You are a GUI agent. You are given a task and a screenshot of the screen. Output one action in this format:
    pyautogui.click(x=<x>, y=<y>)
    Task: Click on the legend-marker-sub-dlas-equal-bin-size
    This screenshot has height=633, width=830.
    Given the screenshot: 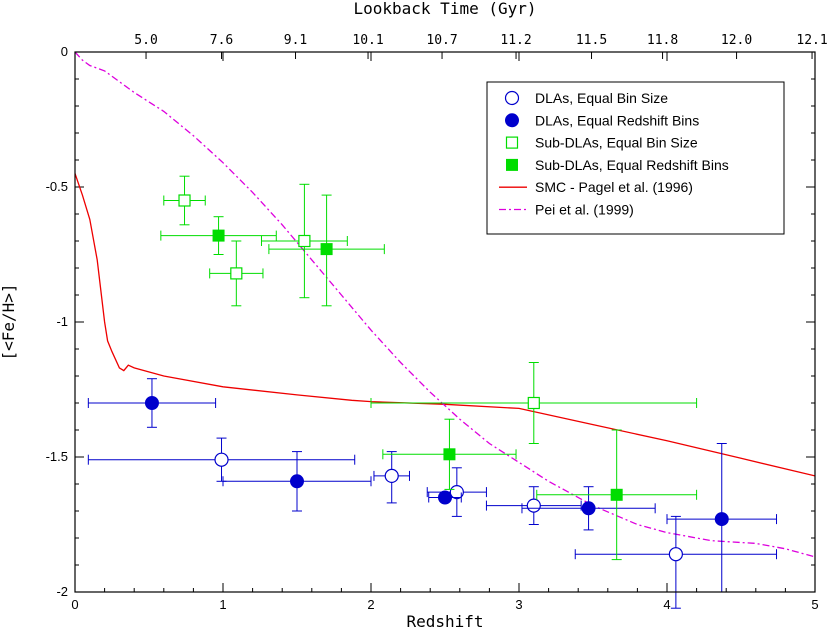 What is the action you would take?
    pyautogui.click(x=512, y=142)
    